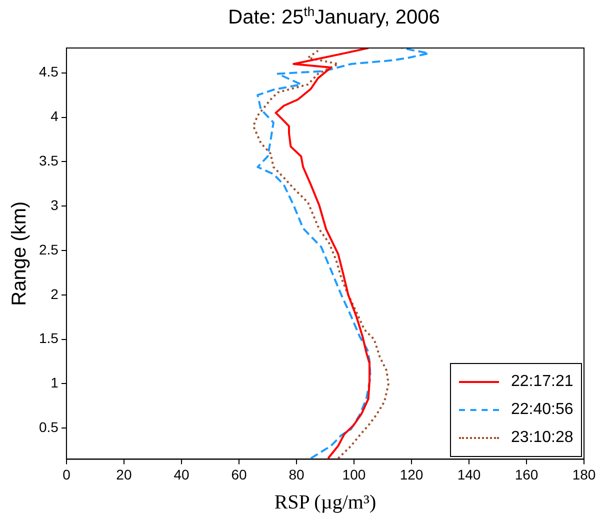  I want to click on y-tick-label: 0.5, so click(48, 426).